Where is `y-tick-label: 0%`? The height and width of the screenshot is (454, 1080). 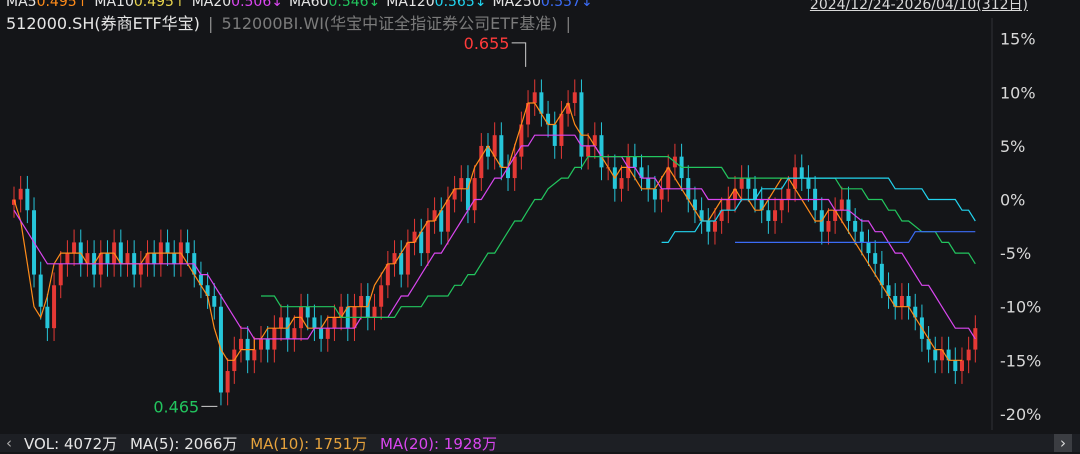
y-tick-label: 0% is located at coordinates (1012, 200).